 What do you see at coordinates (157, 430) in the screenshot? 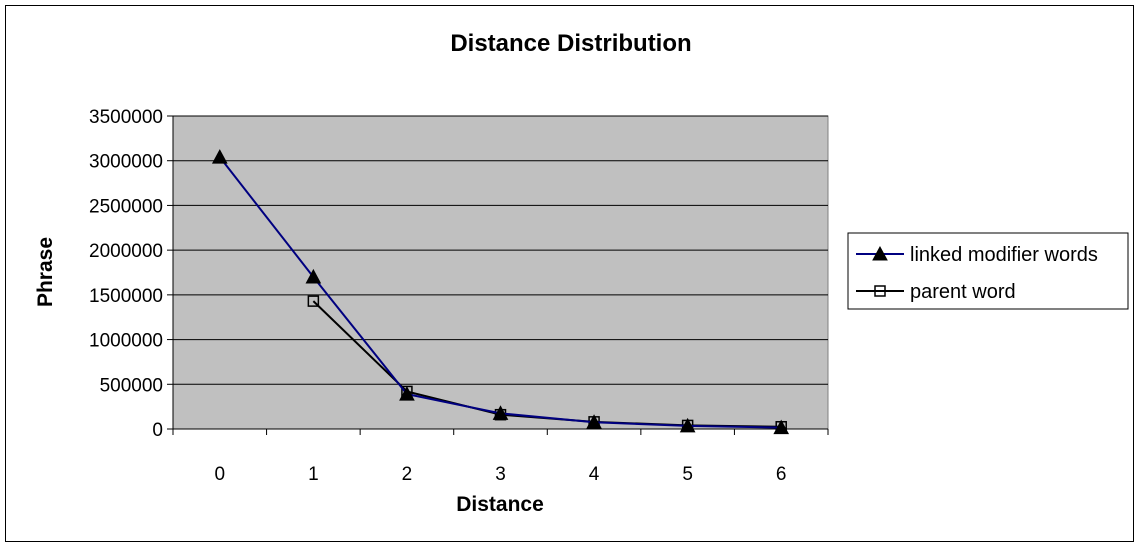
I see `y-tick-label: 0` at bounding box center [157, 430].